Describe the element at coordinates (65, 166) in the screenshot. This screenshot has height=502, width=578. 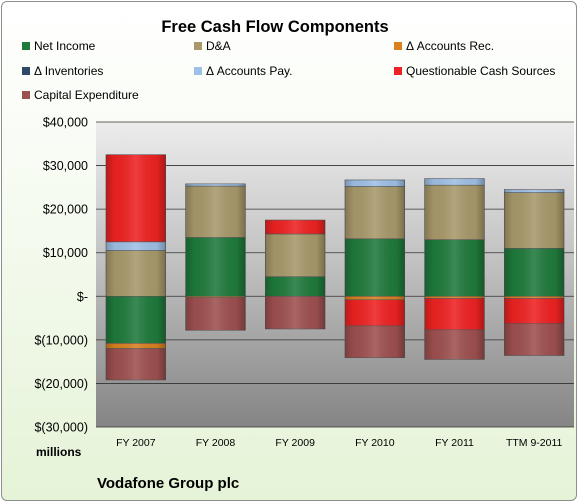
I see `y-tick-label: $30,000` at that location.